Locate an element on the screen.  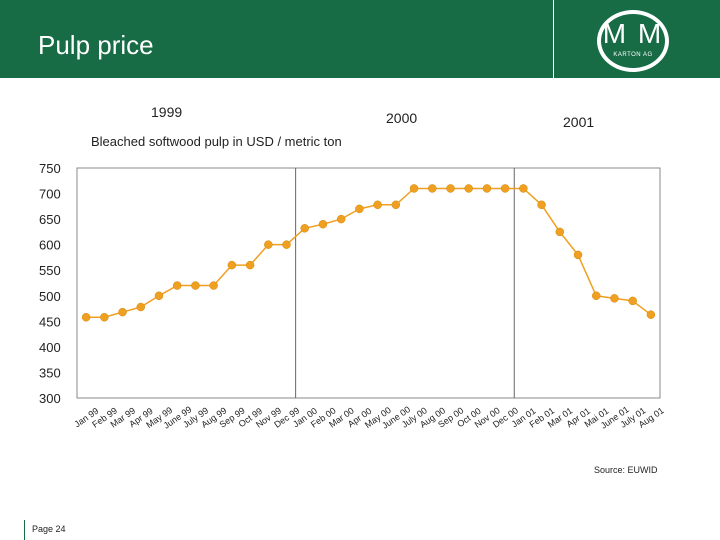
y-tick-label: 550 is located at coordinates (50, 270).